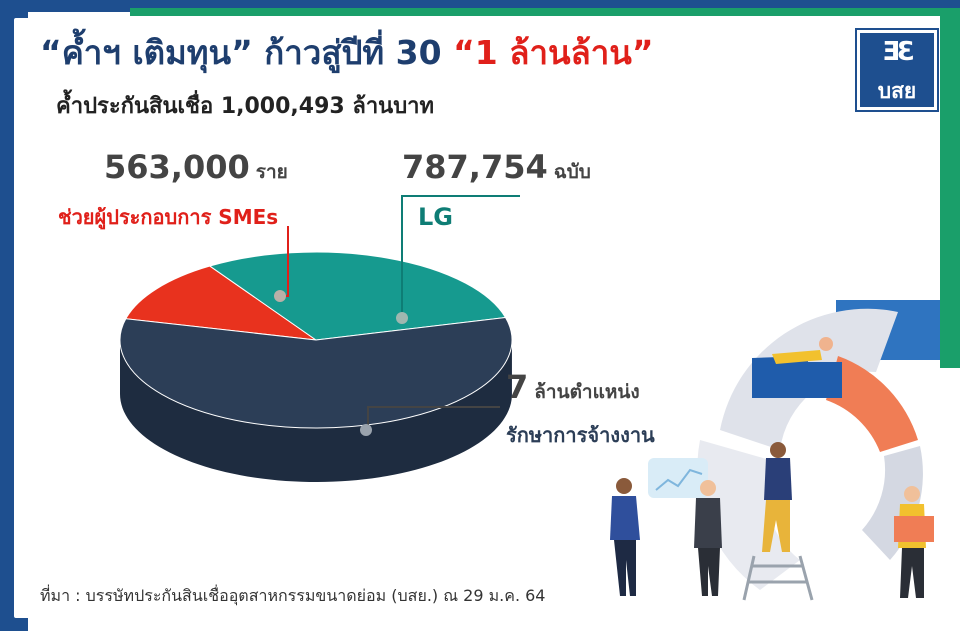  I want to click on person-on-sofa-body, so click(797, 357).